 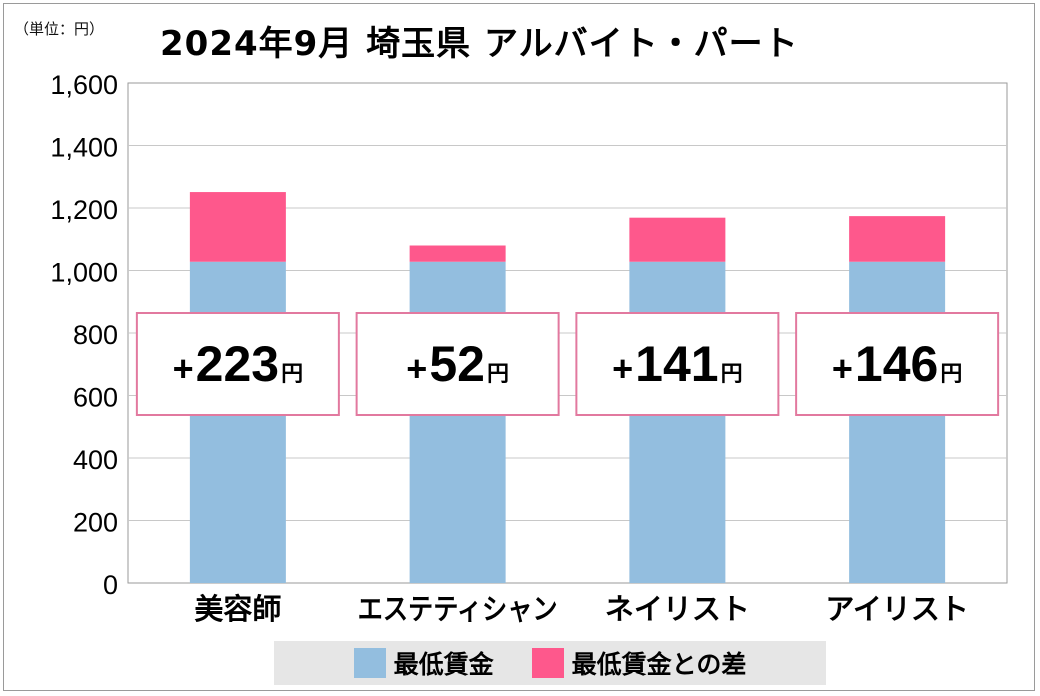 What do you see at coordinates (677, 609) in the screenshot?
I see `x-category-label: ネイリスト` at bounding box center [677, 609].